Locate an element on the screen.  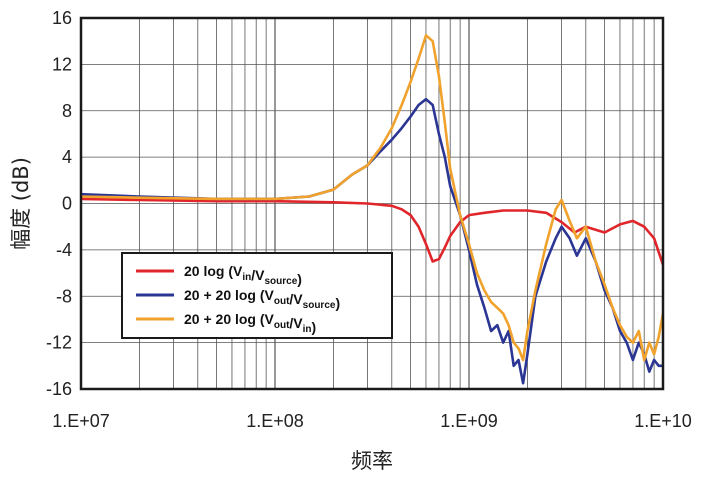
y-tick-label: -4 is located at coordinates (64, 250).